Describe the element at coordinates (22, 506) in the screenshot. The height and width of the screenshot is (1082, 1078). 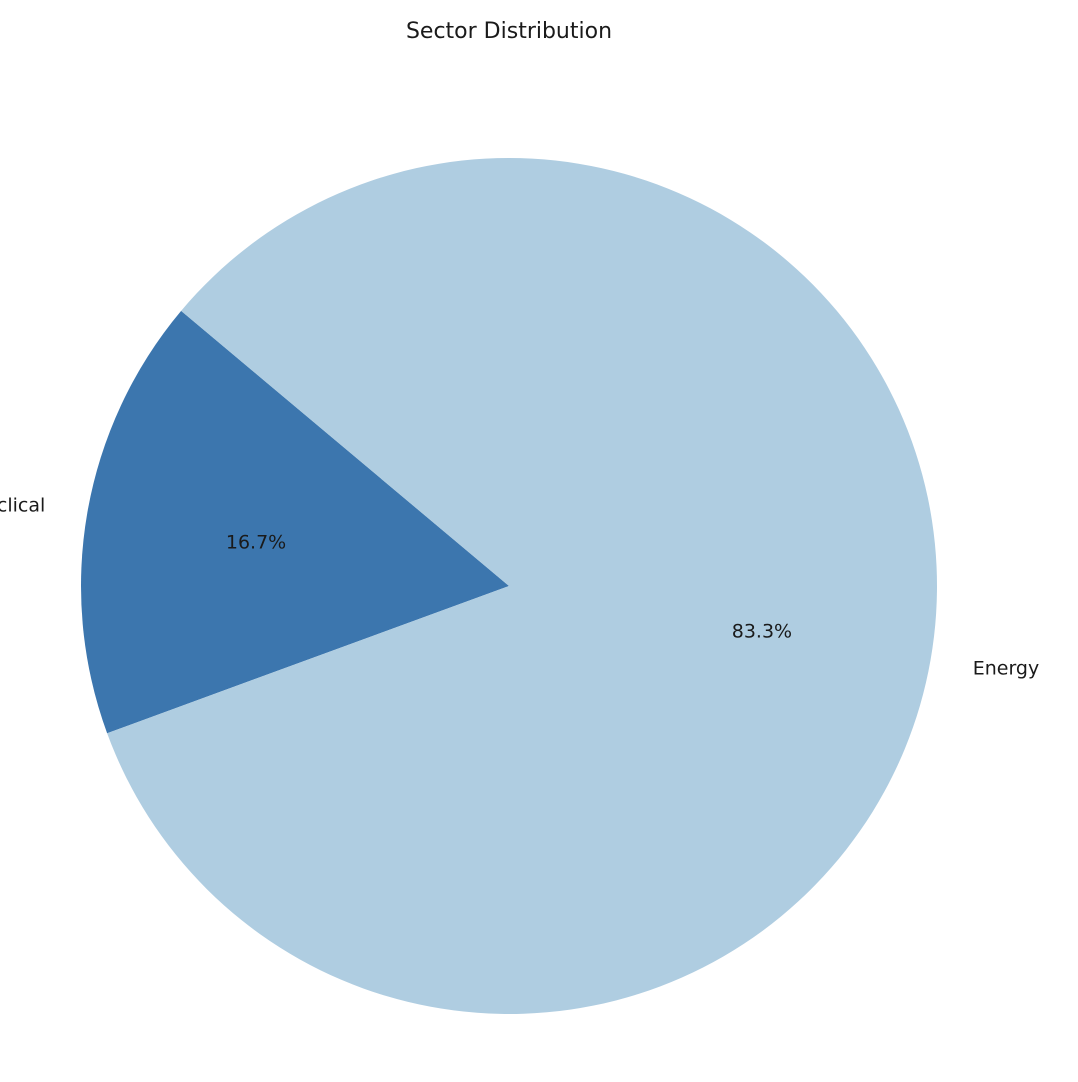
I see `slice-label-consumer-cyclical: Consumer Cyclical` at that location.